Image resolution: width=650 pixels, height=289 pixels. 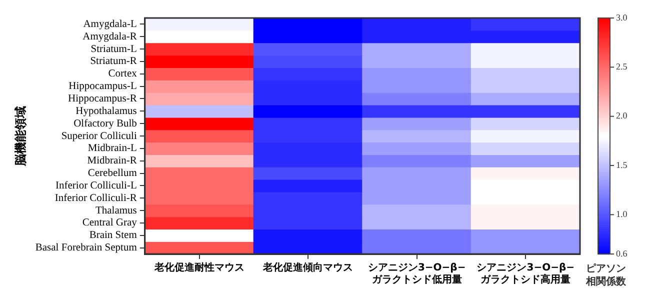 What do you see at coordinates (622, 214) in the screenshot?
I see `color-bar-label: 1.0` at bounding box center [622, 214].